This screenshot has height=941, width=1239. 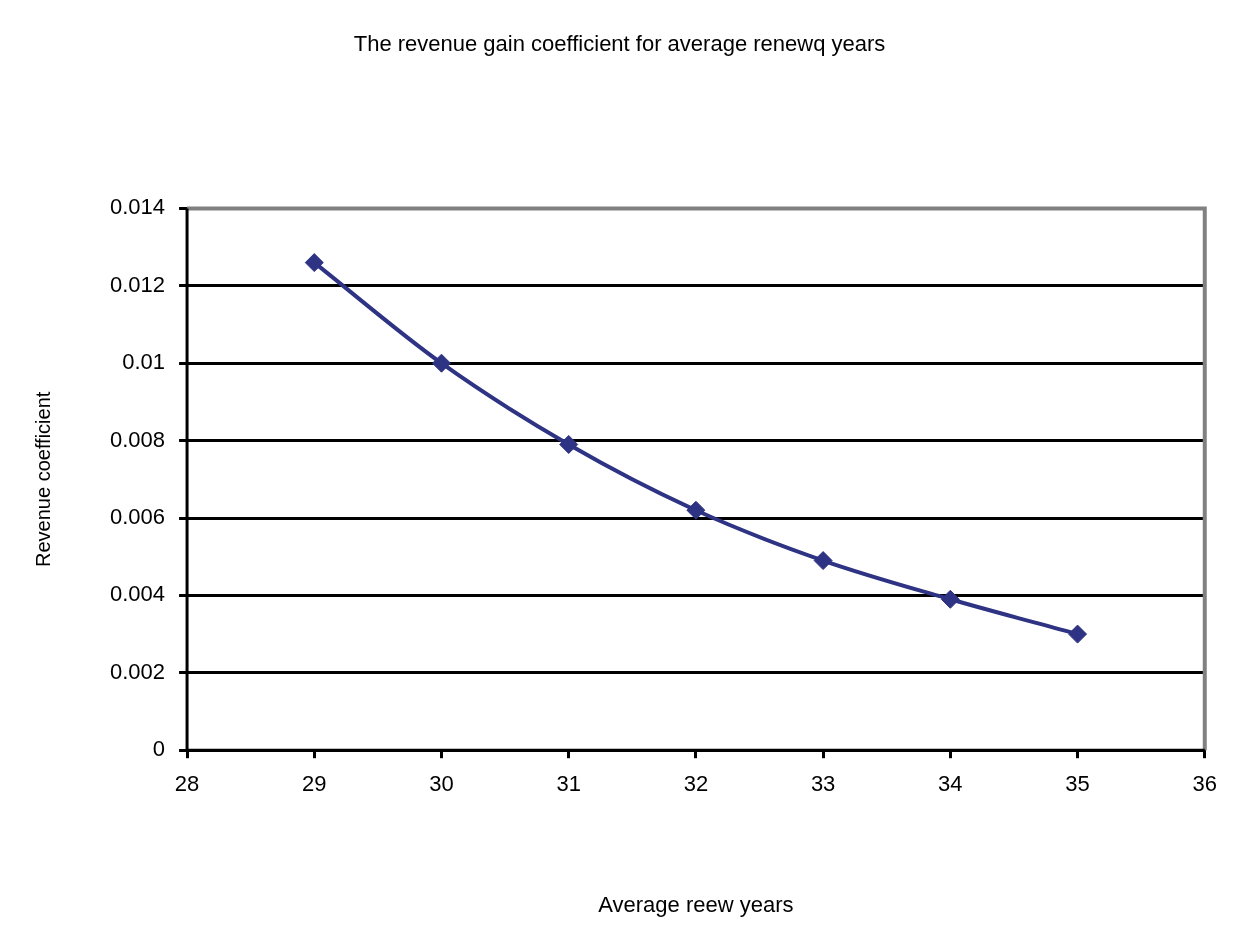 What do you see at coordinates (137, 207) in the screenshot?
I see `y-tick-label: 0.014` at bounding box center [137, 207].